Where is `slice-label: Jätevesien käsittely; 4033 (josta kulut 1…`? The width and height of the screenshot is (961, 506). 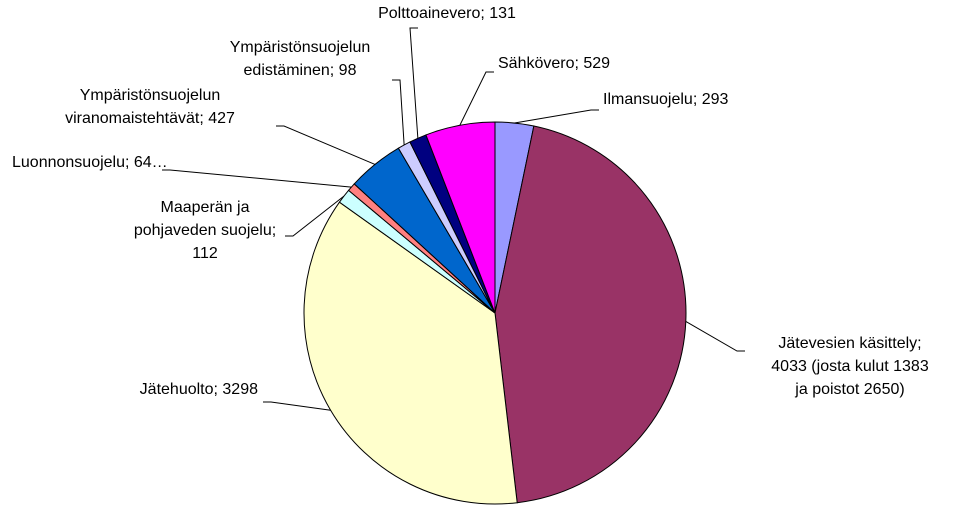
slice-label: Jätevesien käsittely; 4033 (josta kulut 1… is located at coordinates (850, 366).